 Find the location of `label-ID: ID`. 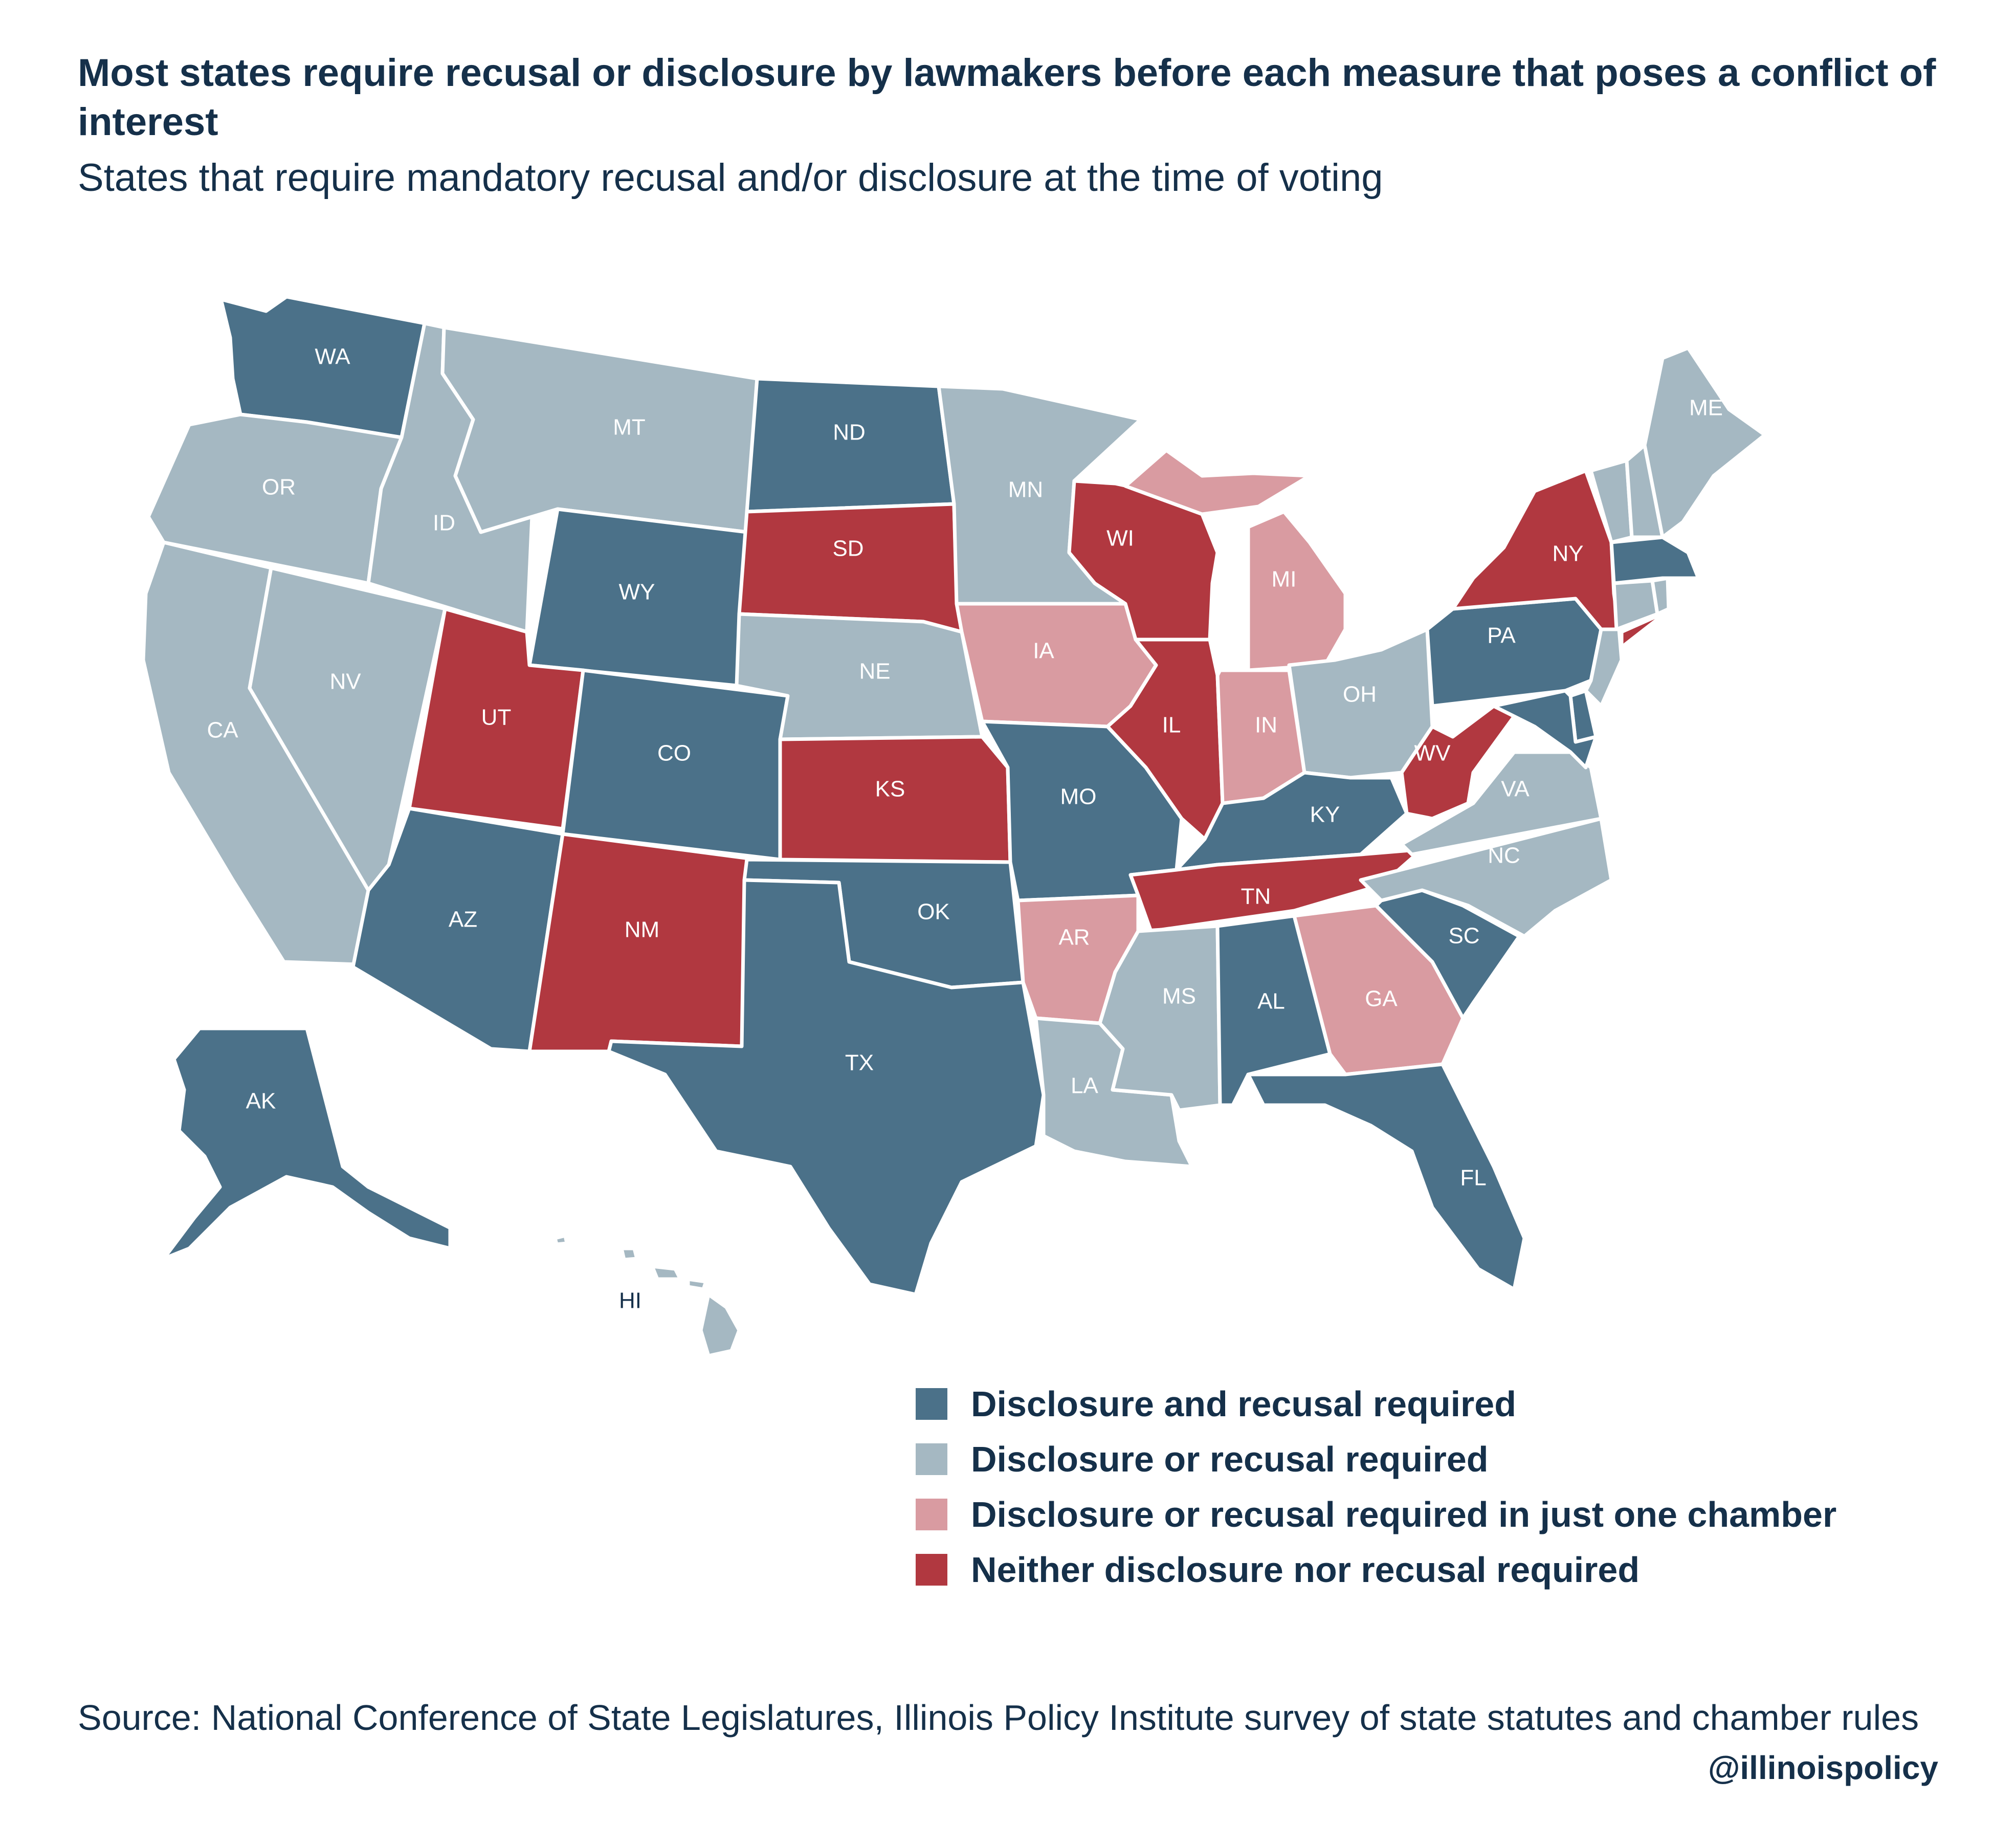

label-ID: ID is located at coordinates (444, 523).